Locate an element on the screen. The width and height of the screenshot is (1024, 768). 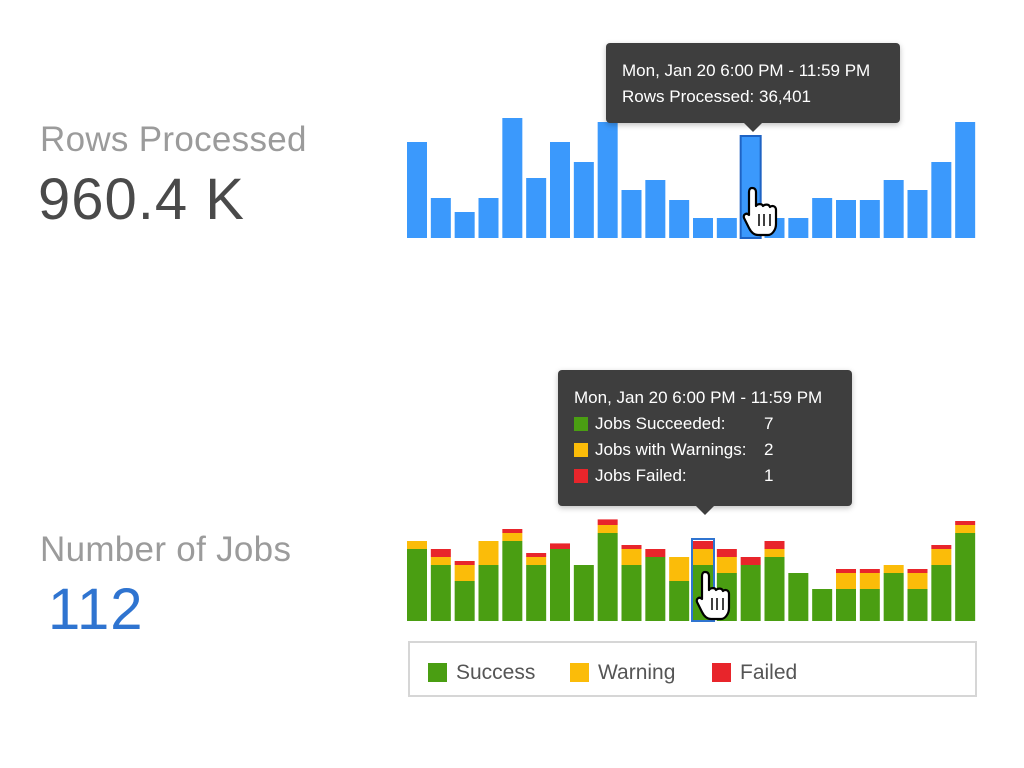
jobs-tooltip-value: 1 is located at coordinates (769, 475).